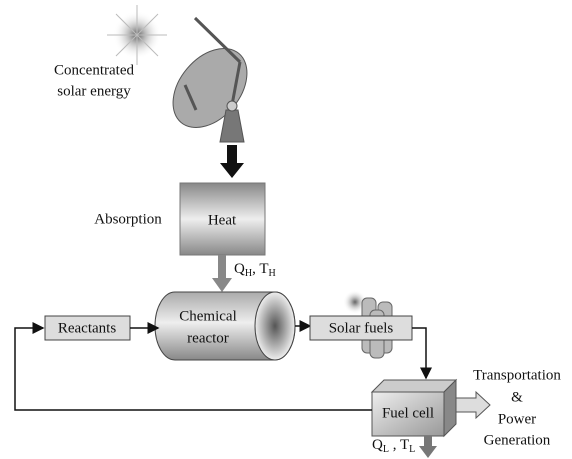 The width and height of the screenshot is (572, 459). Describe the element at coordinates (193, 366) in the screenshot. I see `feedback-line` at that location.